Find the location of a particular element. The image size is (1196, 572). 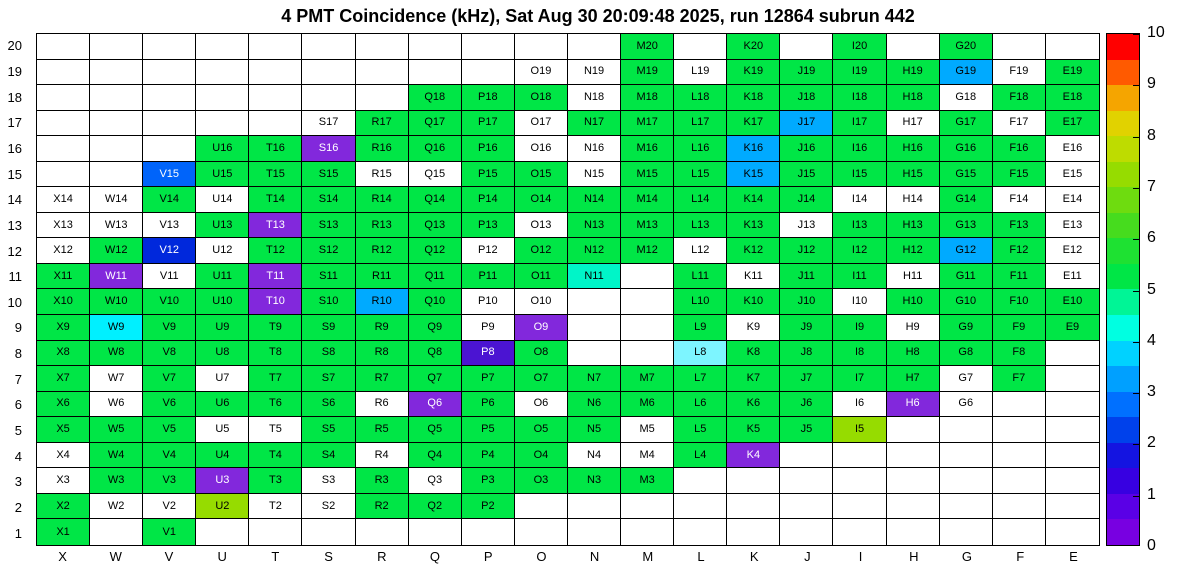

heatmap-cell: P13 is located at coordinates (488, 225).